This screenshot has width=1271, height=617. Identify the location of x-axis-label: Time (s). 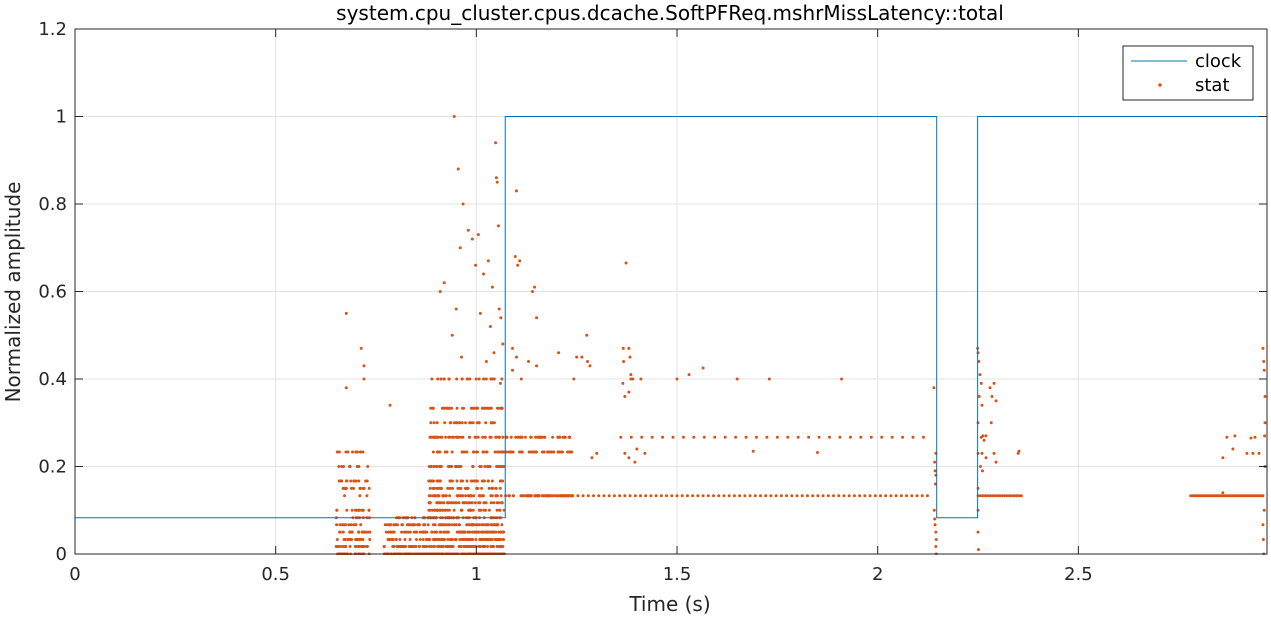
(669, 604).